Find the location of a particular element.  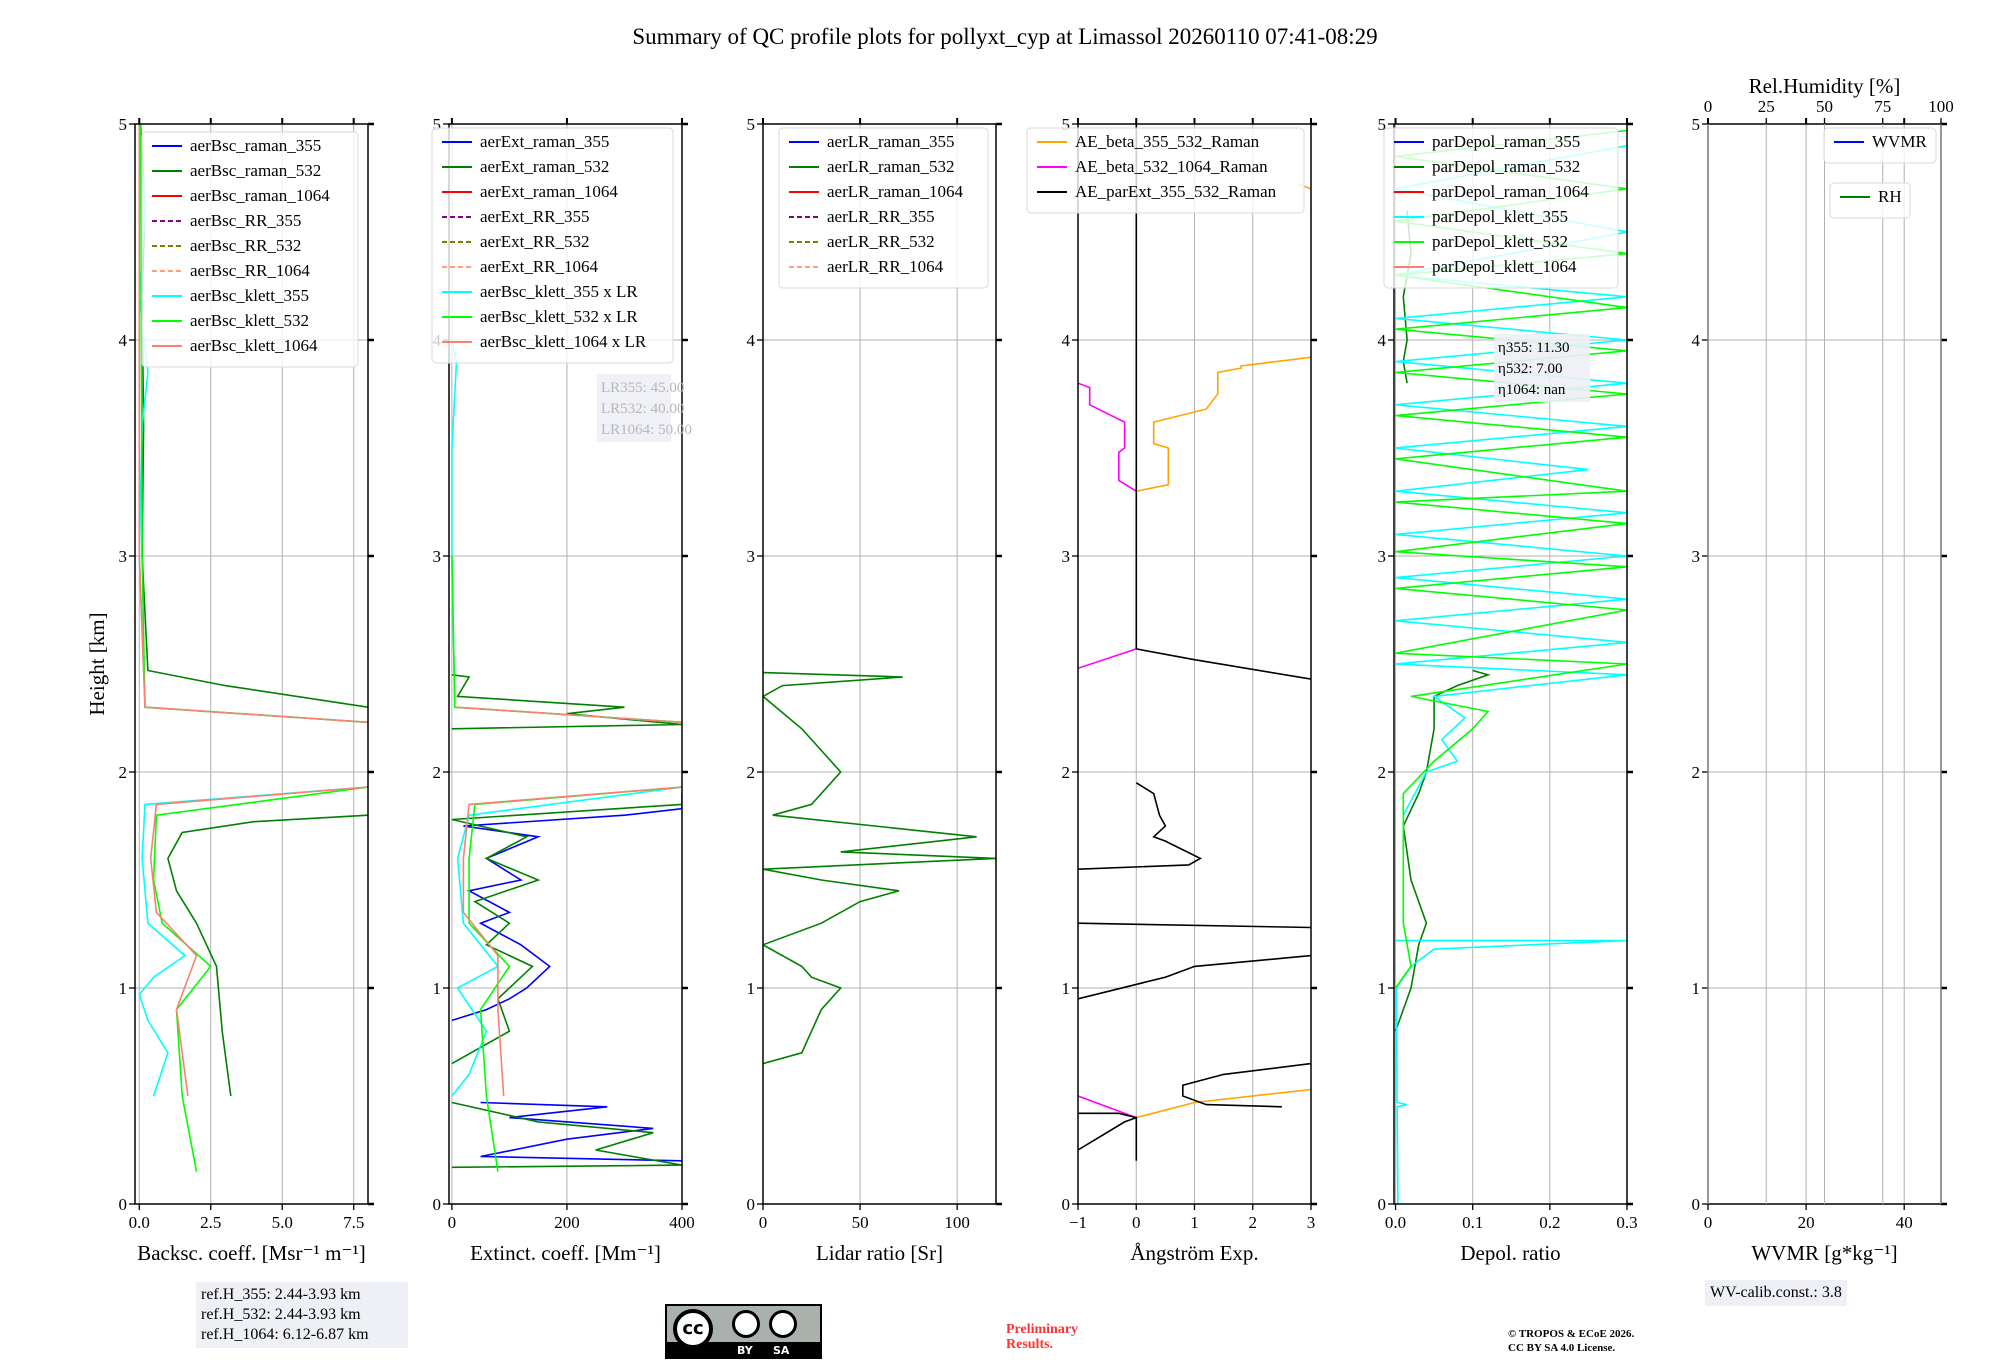

legend-label: parDepol_klett_1064 is located at coordinates (1504, 266).